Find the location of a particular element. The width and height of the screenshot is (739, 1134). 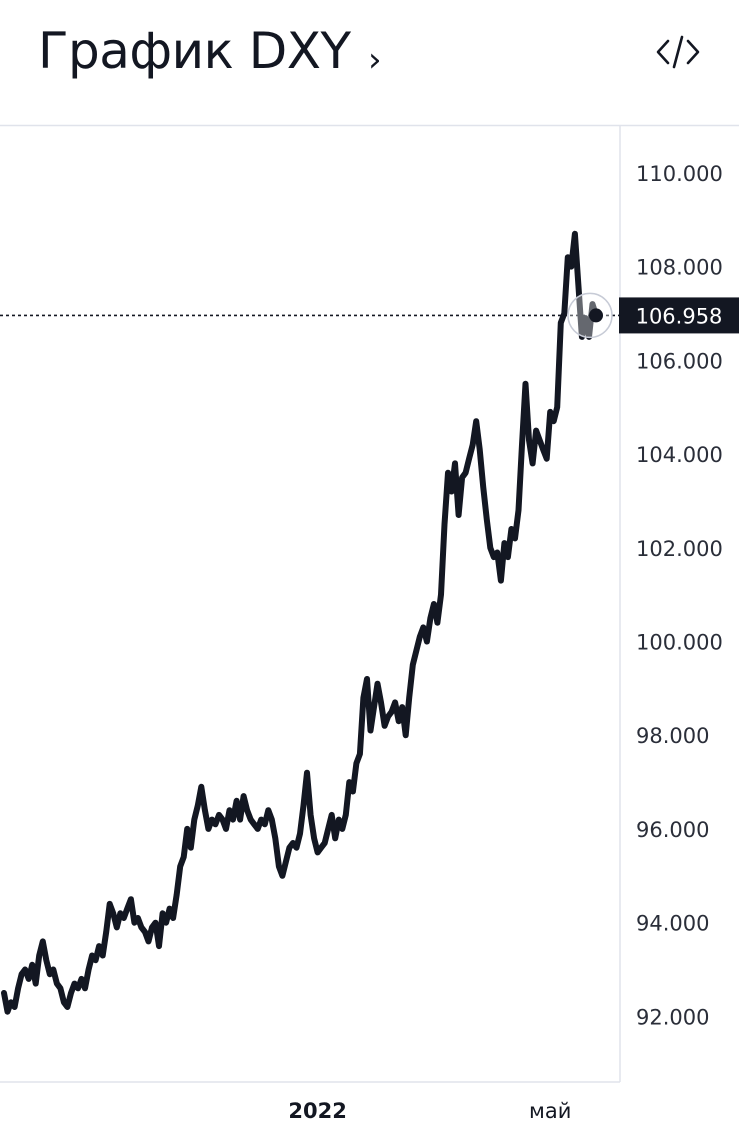

last-price-value: 106.958 is located at coordinates (679, 316).